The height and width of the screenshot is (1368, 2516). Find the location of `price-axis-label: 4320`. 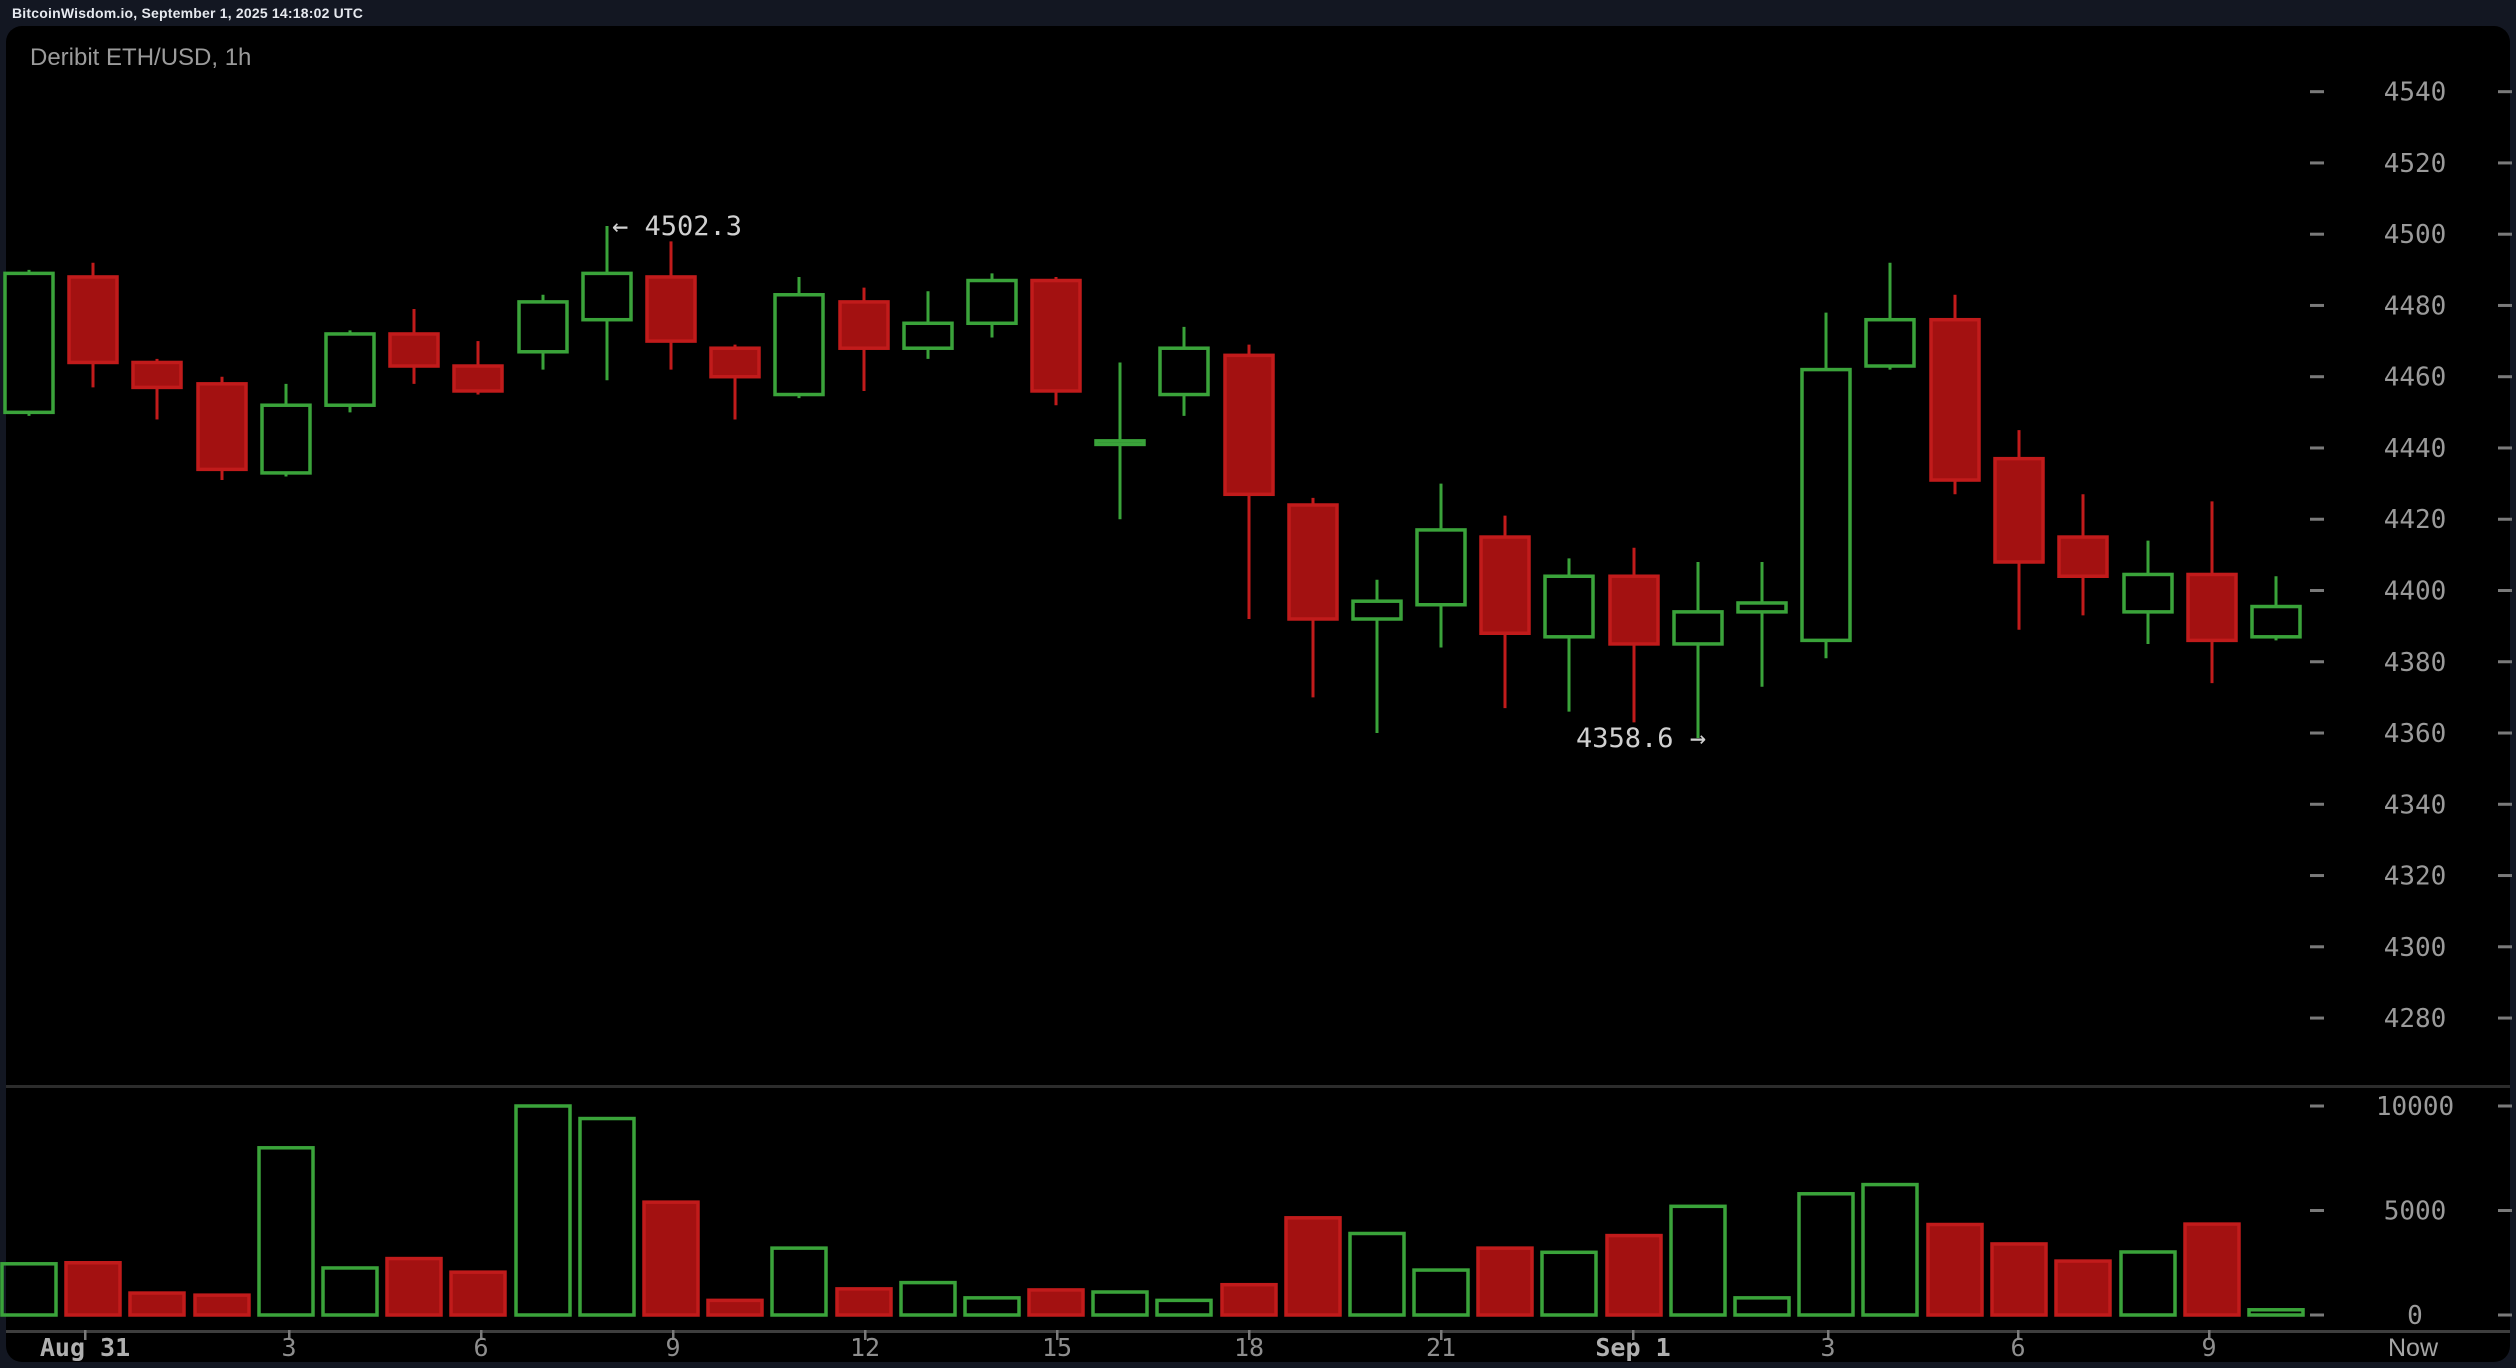

price-axis-label: 4320 is located at coordinates (2415, 877).